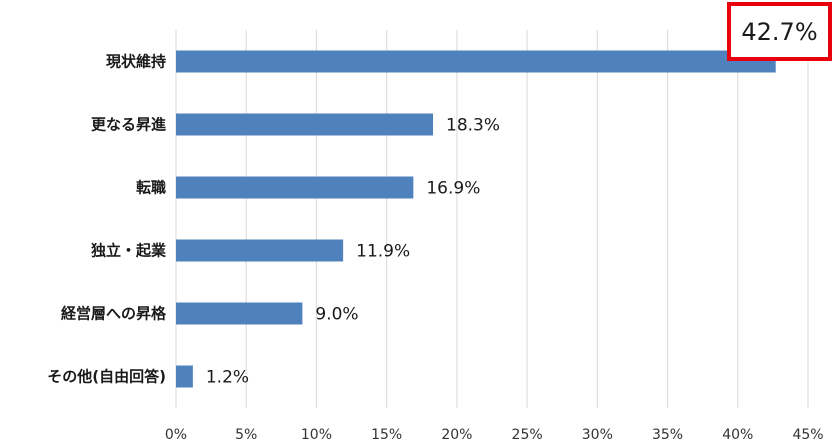 The width and height of the screenshot is (840, 445). What do you see at coordinates (136, 62) in the screenshot?
I see `category-label: 現状維持` at bounding box center [136, 62].